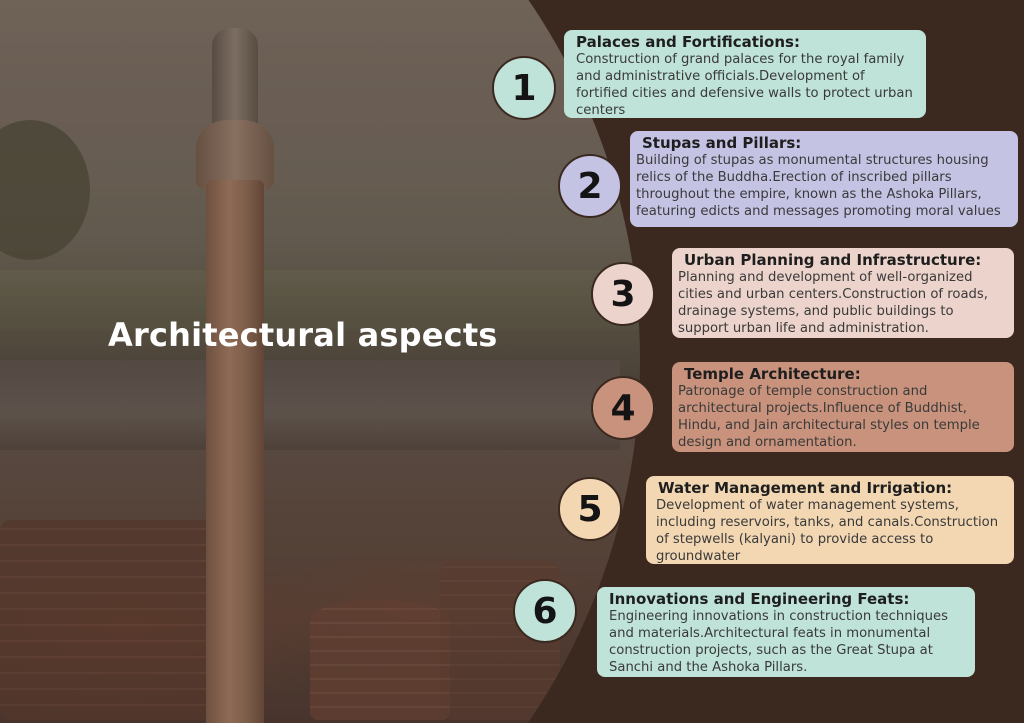 The image size is (1024, 723). What do you see at coordinates (235, 155) in the screenshot?
I see `pillar-capital` at bounding box center [235, 155].